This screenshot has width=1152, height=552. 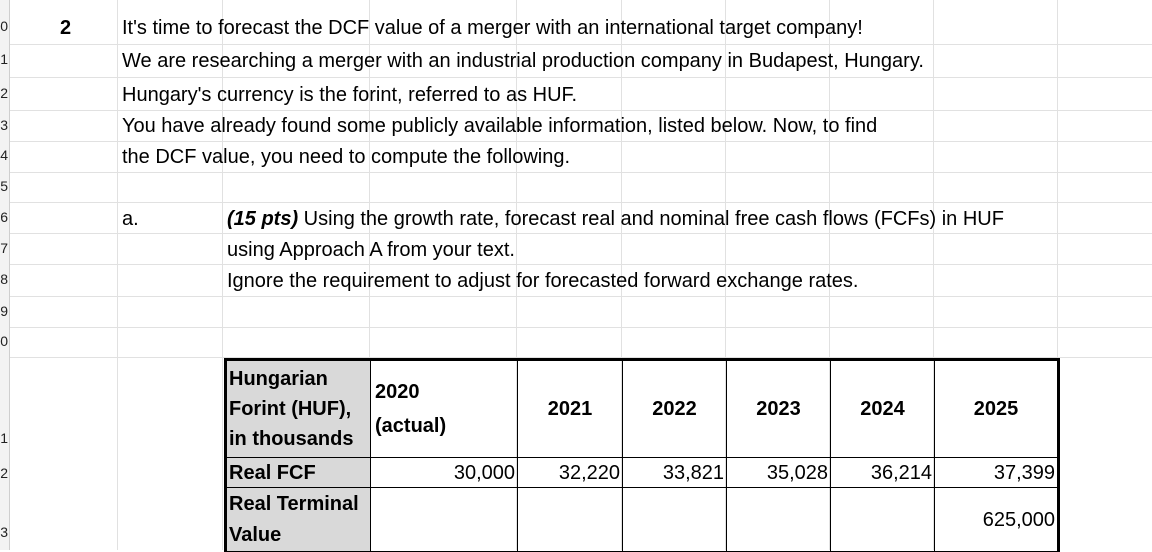 I want to click on row-label-line: Real Terminal, so click(x=294, y=503).